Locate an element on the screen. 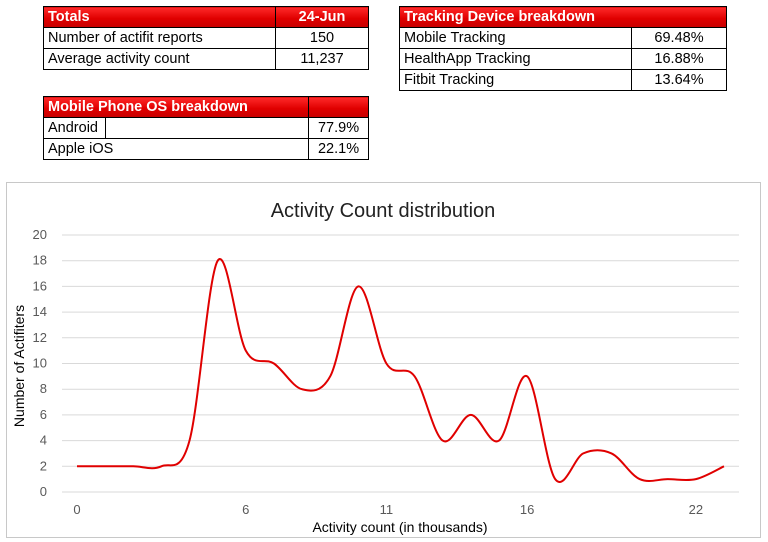  row-spacer is located at coordinates (207, 128).